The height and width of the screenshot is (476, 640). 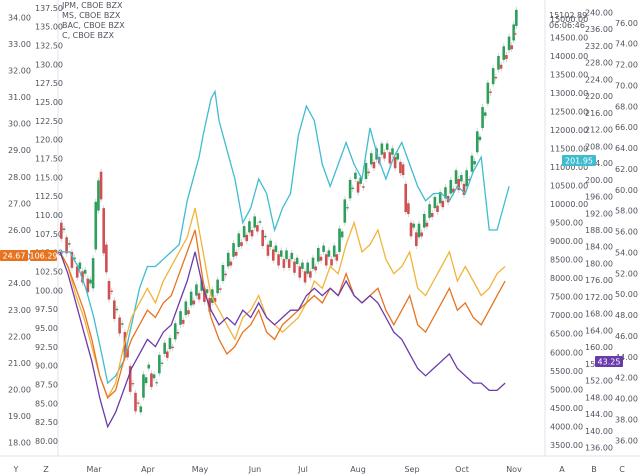 What do you see at coordinates (569, 167) in the screenshot?
I see `right-axis-a-tick: 11000.00` at bounding box center [569, 167].